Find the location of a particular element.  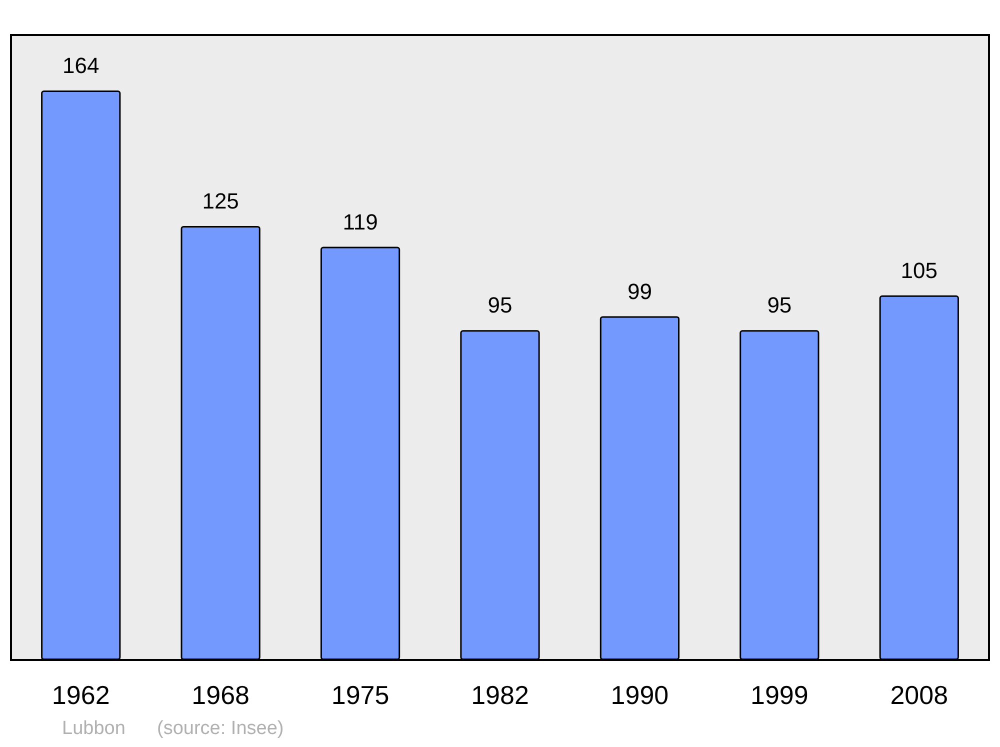

x-tick-label: 1982 is located at coordinates (500, 695).